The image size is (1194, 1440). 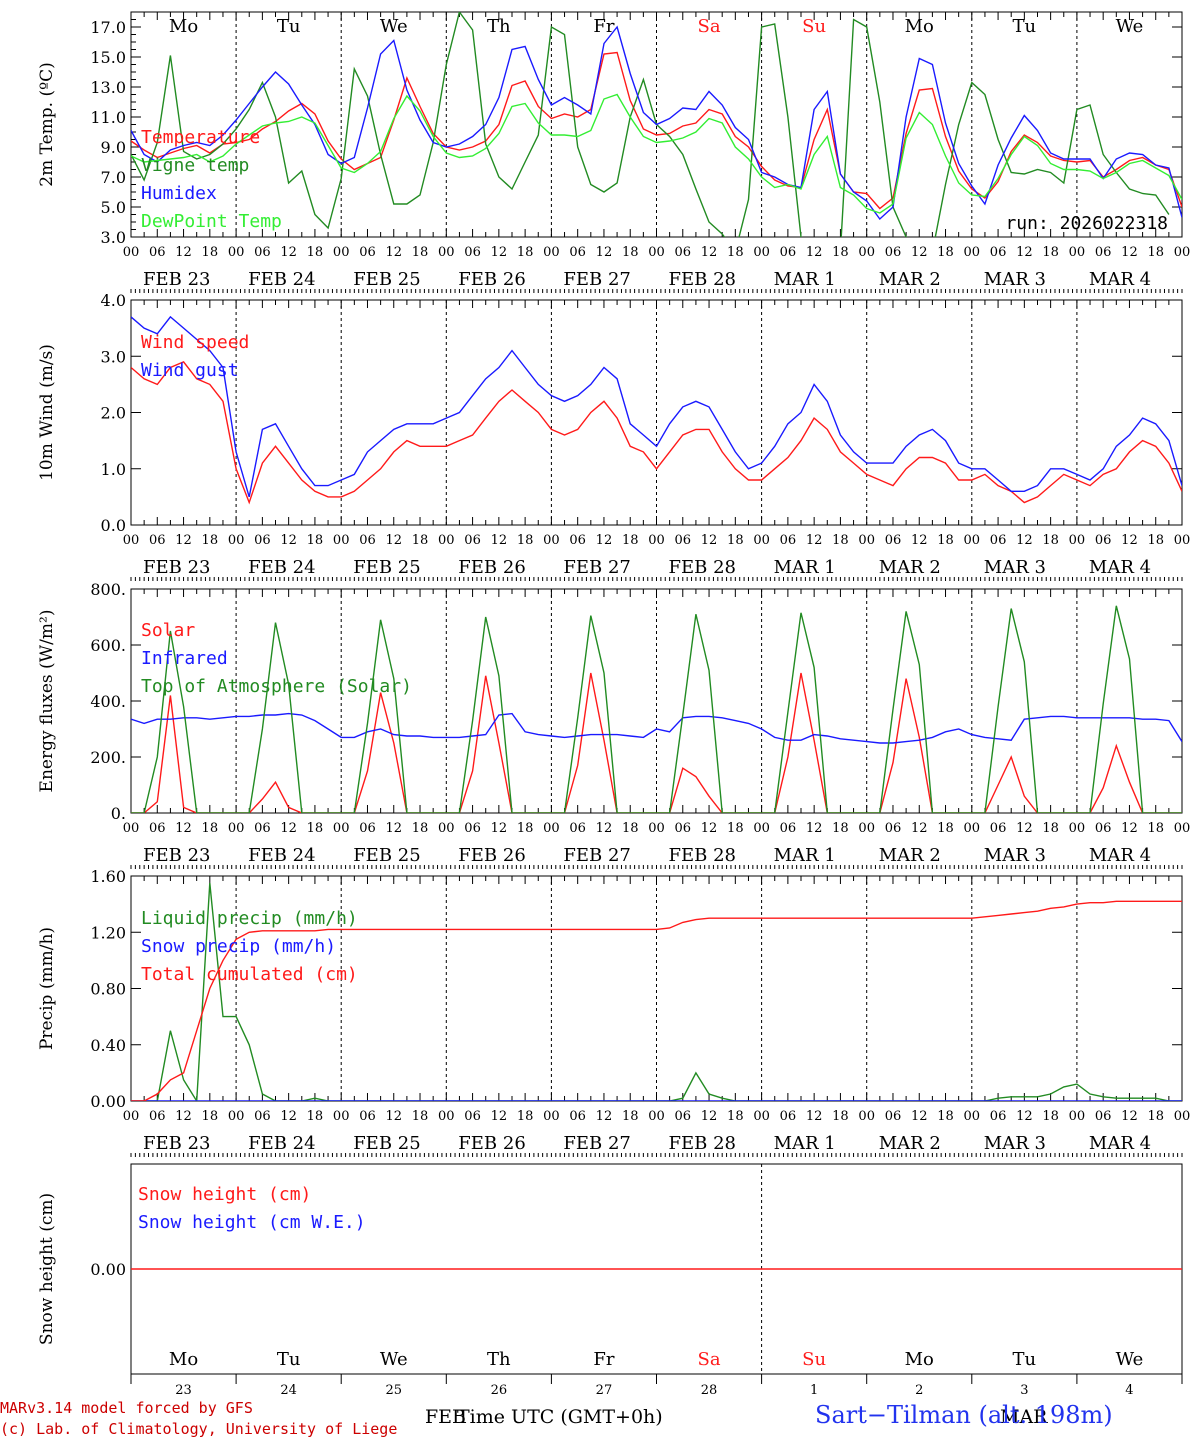 I want to click on day-number: 24, so click(x=288, y=1390).